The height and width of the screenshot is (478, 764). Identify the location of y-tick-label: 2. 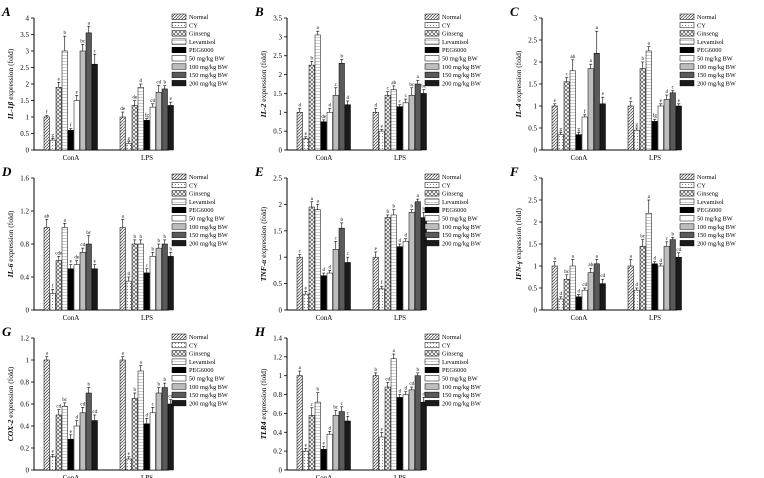
(281, 205).